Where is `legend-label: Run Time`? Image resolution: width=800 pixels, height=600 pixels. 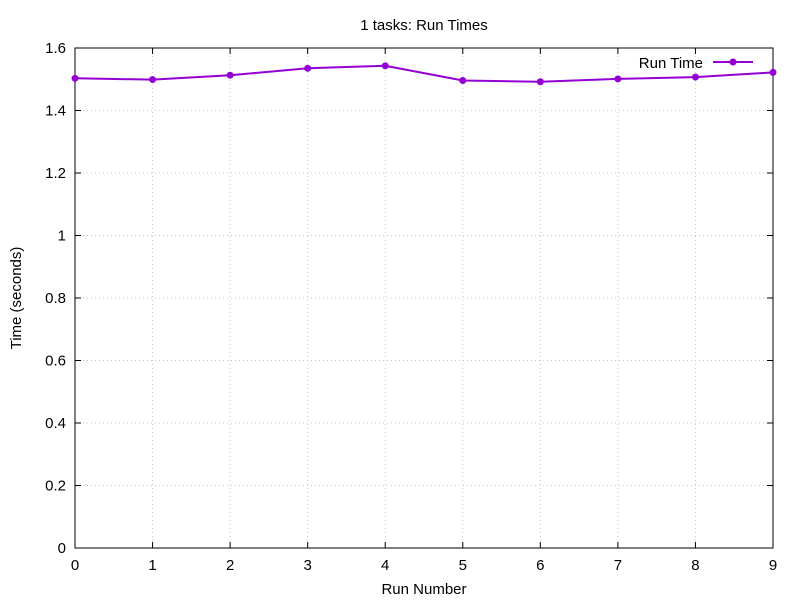 legend-label: Run Time is located at coordinates (671, 63).